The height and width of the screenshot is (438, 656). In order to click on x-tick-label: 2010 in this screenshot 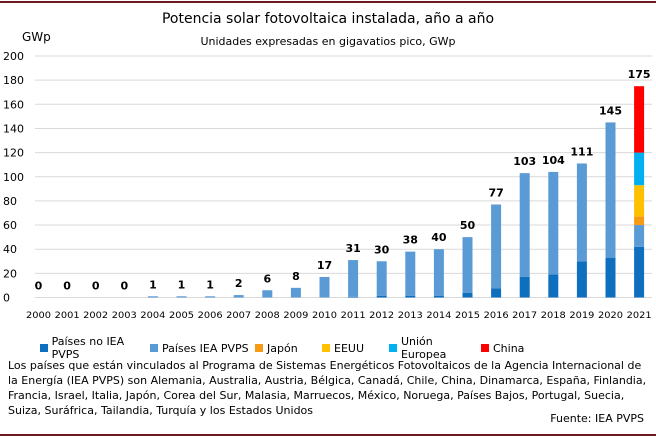, I will do `click(324, 316)`.